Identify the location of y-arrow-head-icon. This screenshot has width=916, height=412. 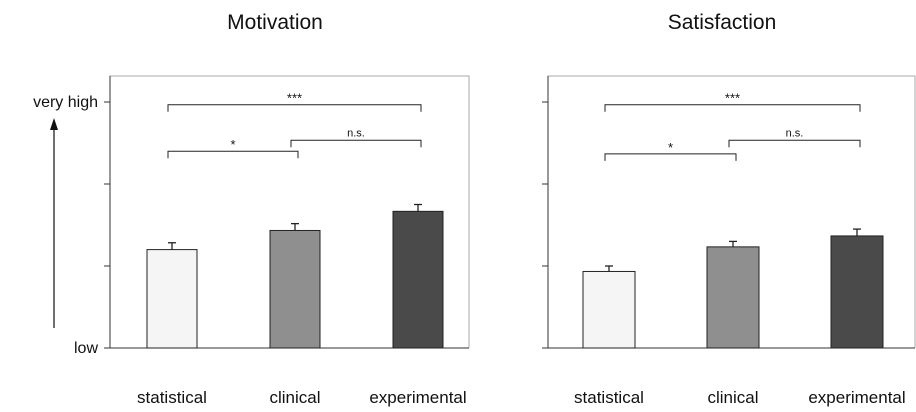
(54, 124).